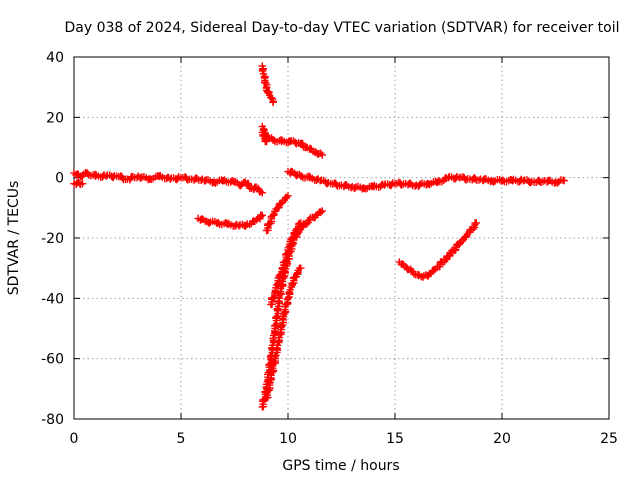 The image size is (640, 480). What do you see at coordinates (52, 360) in the screenshot?
I see `y-tick-label: -60` at bounding box center [52, 360].